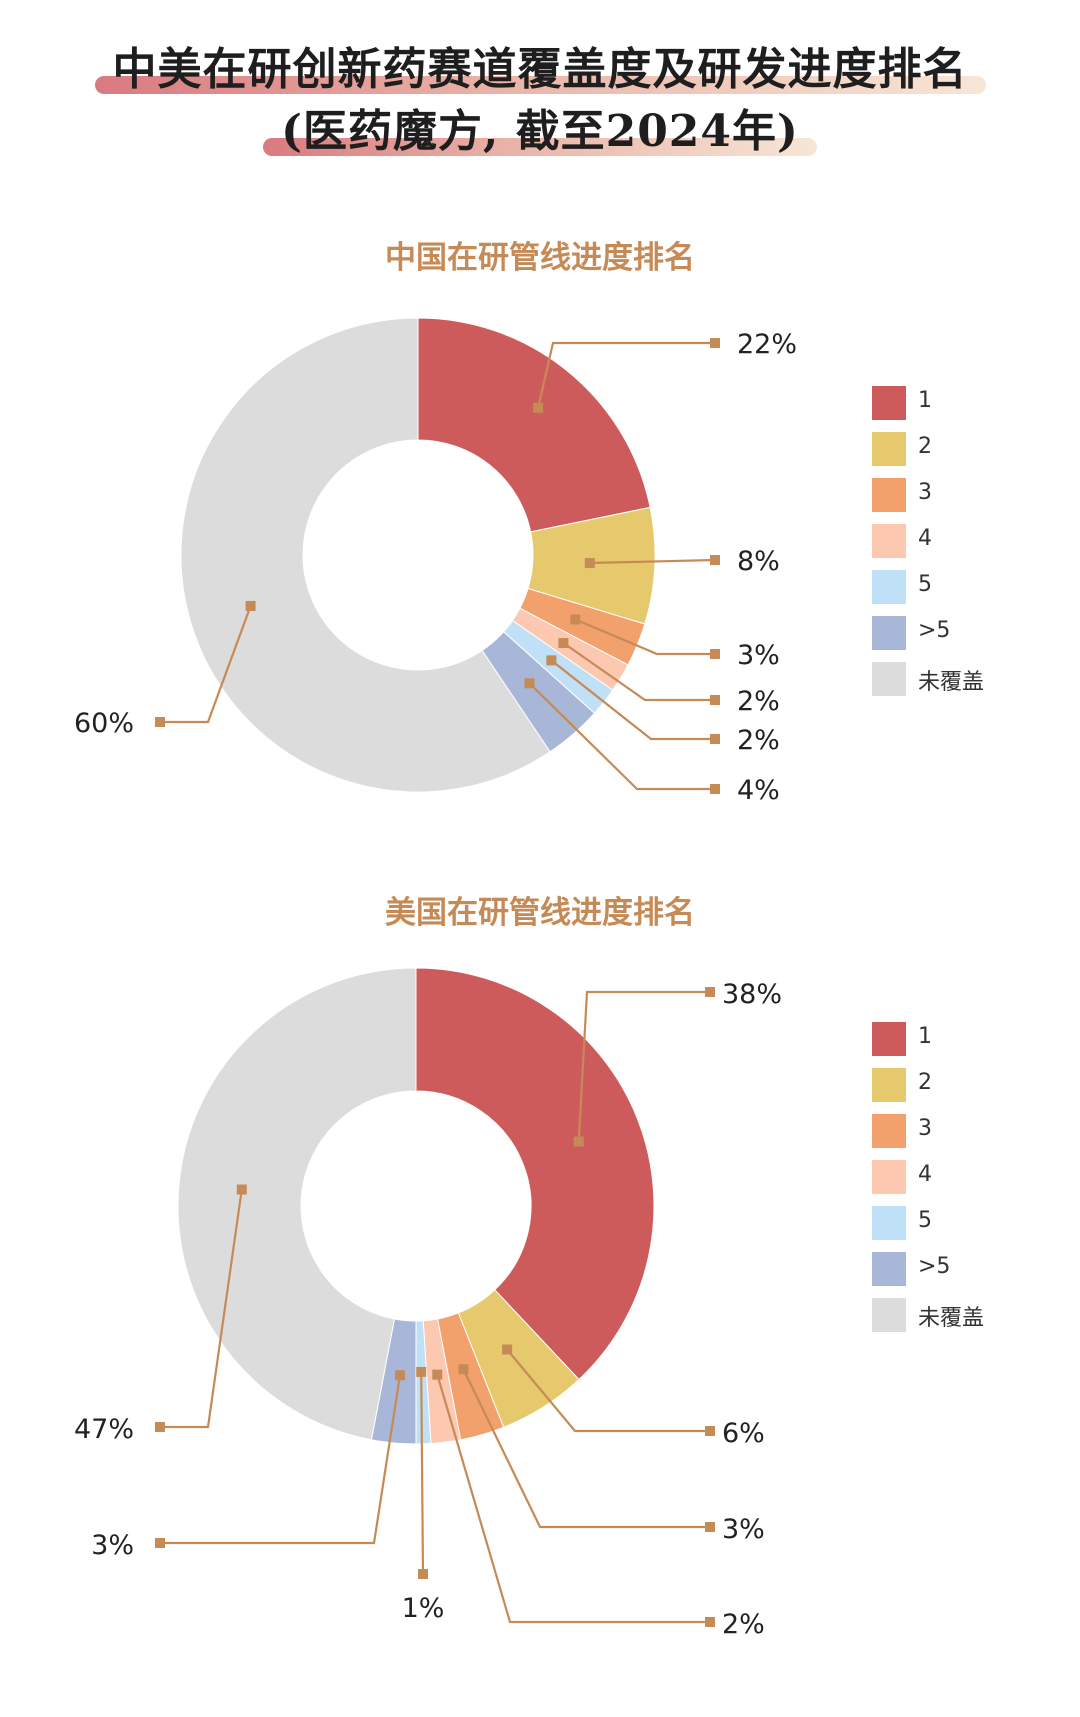 Image resolution: width=1080 pixels, height=1717 pixels. What do you see at coordinates (112, 1545) in the screenshot?
I see `data-label-1-5: 3%` at bounding box center [112, 1545].